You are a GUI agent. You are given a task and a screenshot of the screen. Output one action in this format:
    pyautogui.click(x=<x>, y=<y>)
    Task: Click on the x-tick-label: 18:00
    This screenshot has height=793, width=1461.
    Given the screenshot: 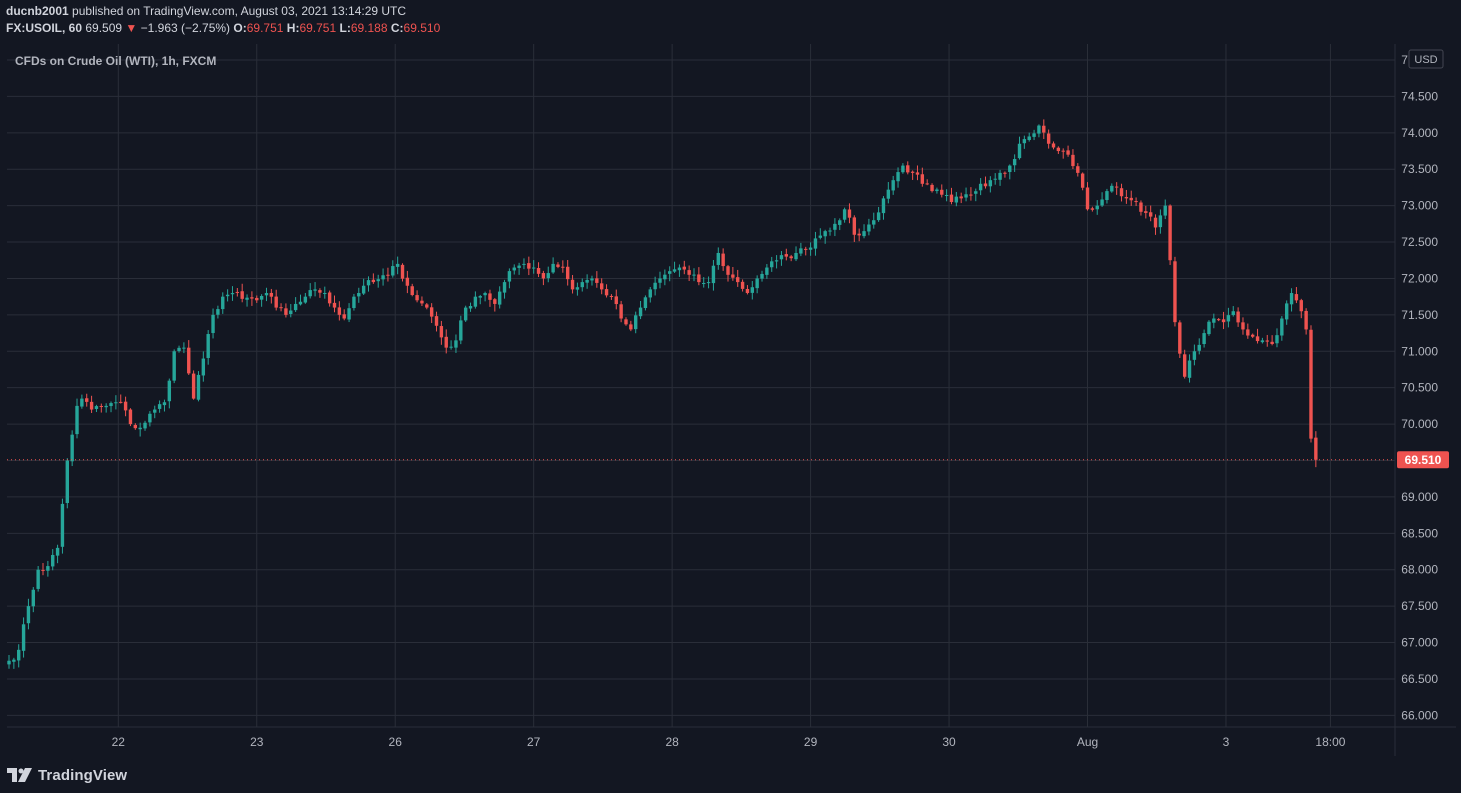 What is the action you would take?
    pyautogui.click(x=1330, y=742)
    